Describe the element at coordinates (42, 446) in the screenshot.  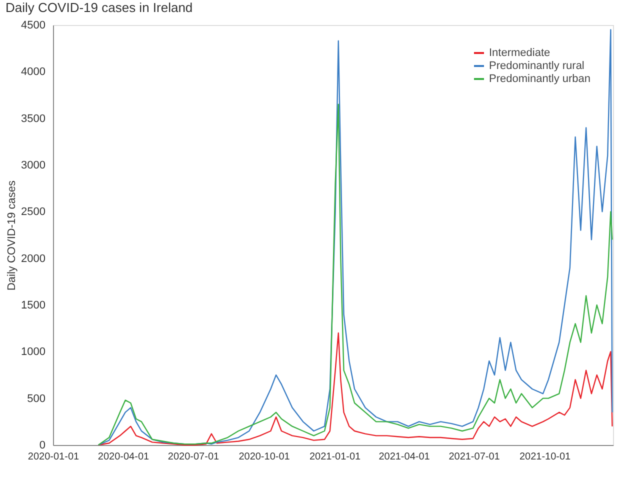
I see `y-tick-label: 0` at that location.